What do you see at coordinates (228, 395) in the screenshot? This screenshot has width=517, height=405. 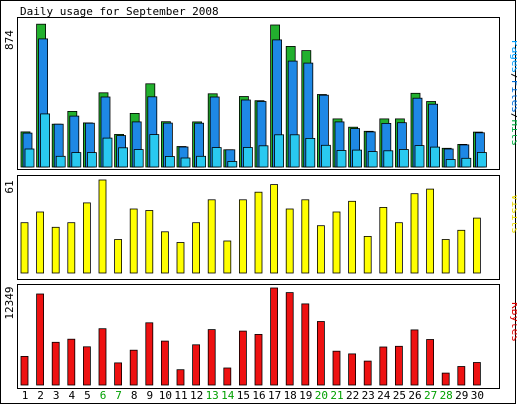 I see `day-label-14: 14` at bounding box center [228, 395].